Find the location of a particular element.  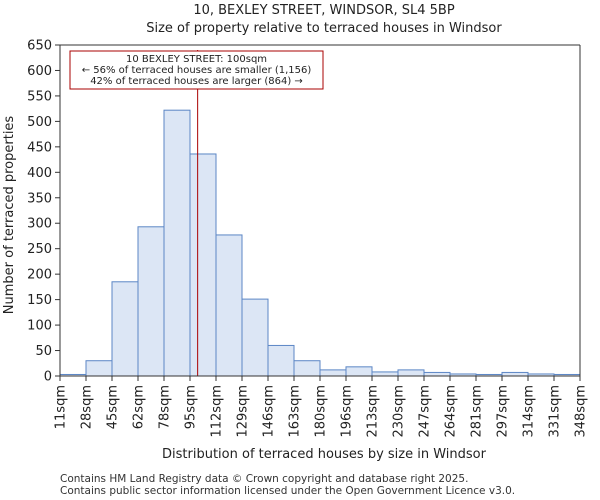

y-tick-label: 500 is located at coordinates (39, 122).